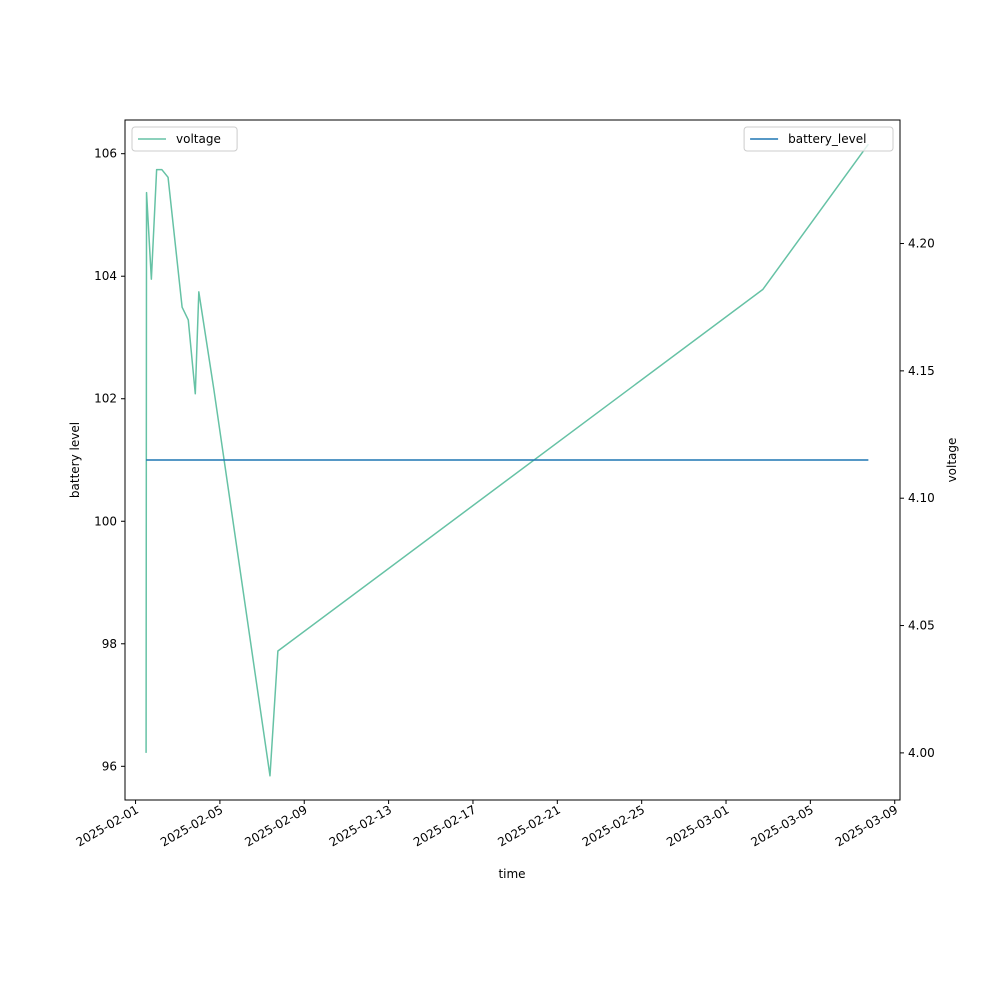 The width and height of the screenshot is (1000, 1000). Describe the element at coordinates (952, 460) in the screenshot. I see `y-right-axis-label: voltage` at that location.